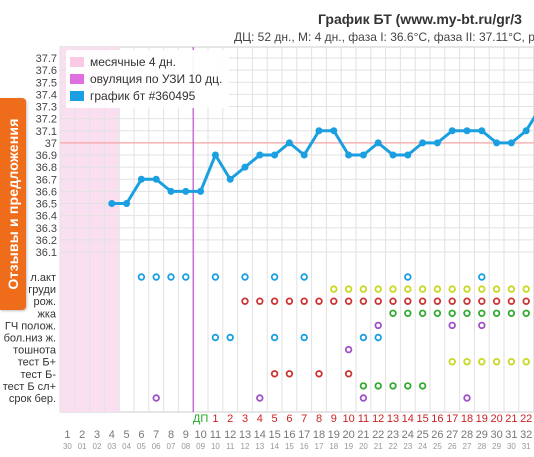 Image resolution: width=534 pixels, height=457 pixels. What do you see at coordinates (46, 241) in the screenshot?
I see `y-tick-label: 36.2` at bounding box center [46, 241].